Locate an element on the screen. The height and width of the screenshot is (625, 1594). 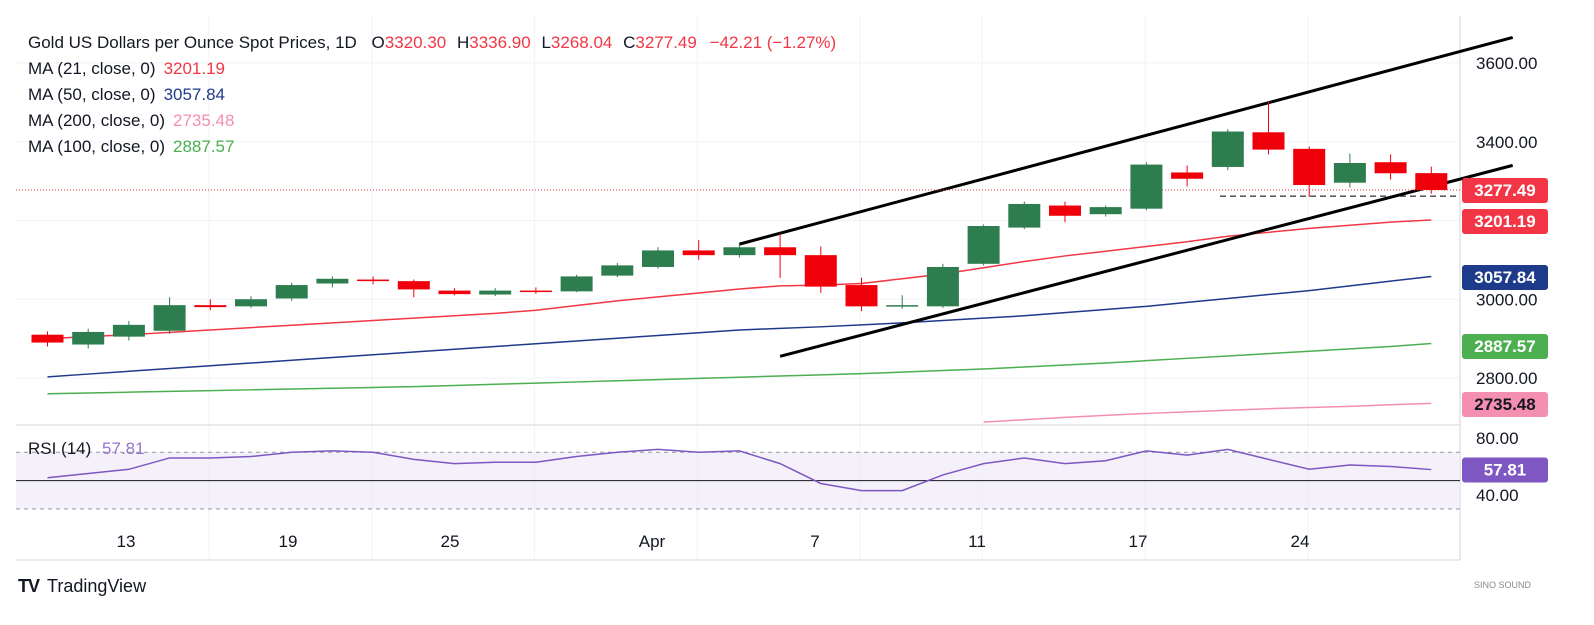
ohlc-close-label: C is located at coordinates (629, 42).